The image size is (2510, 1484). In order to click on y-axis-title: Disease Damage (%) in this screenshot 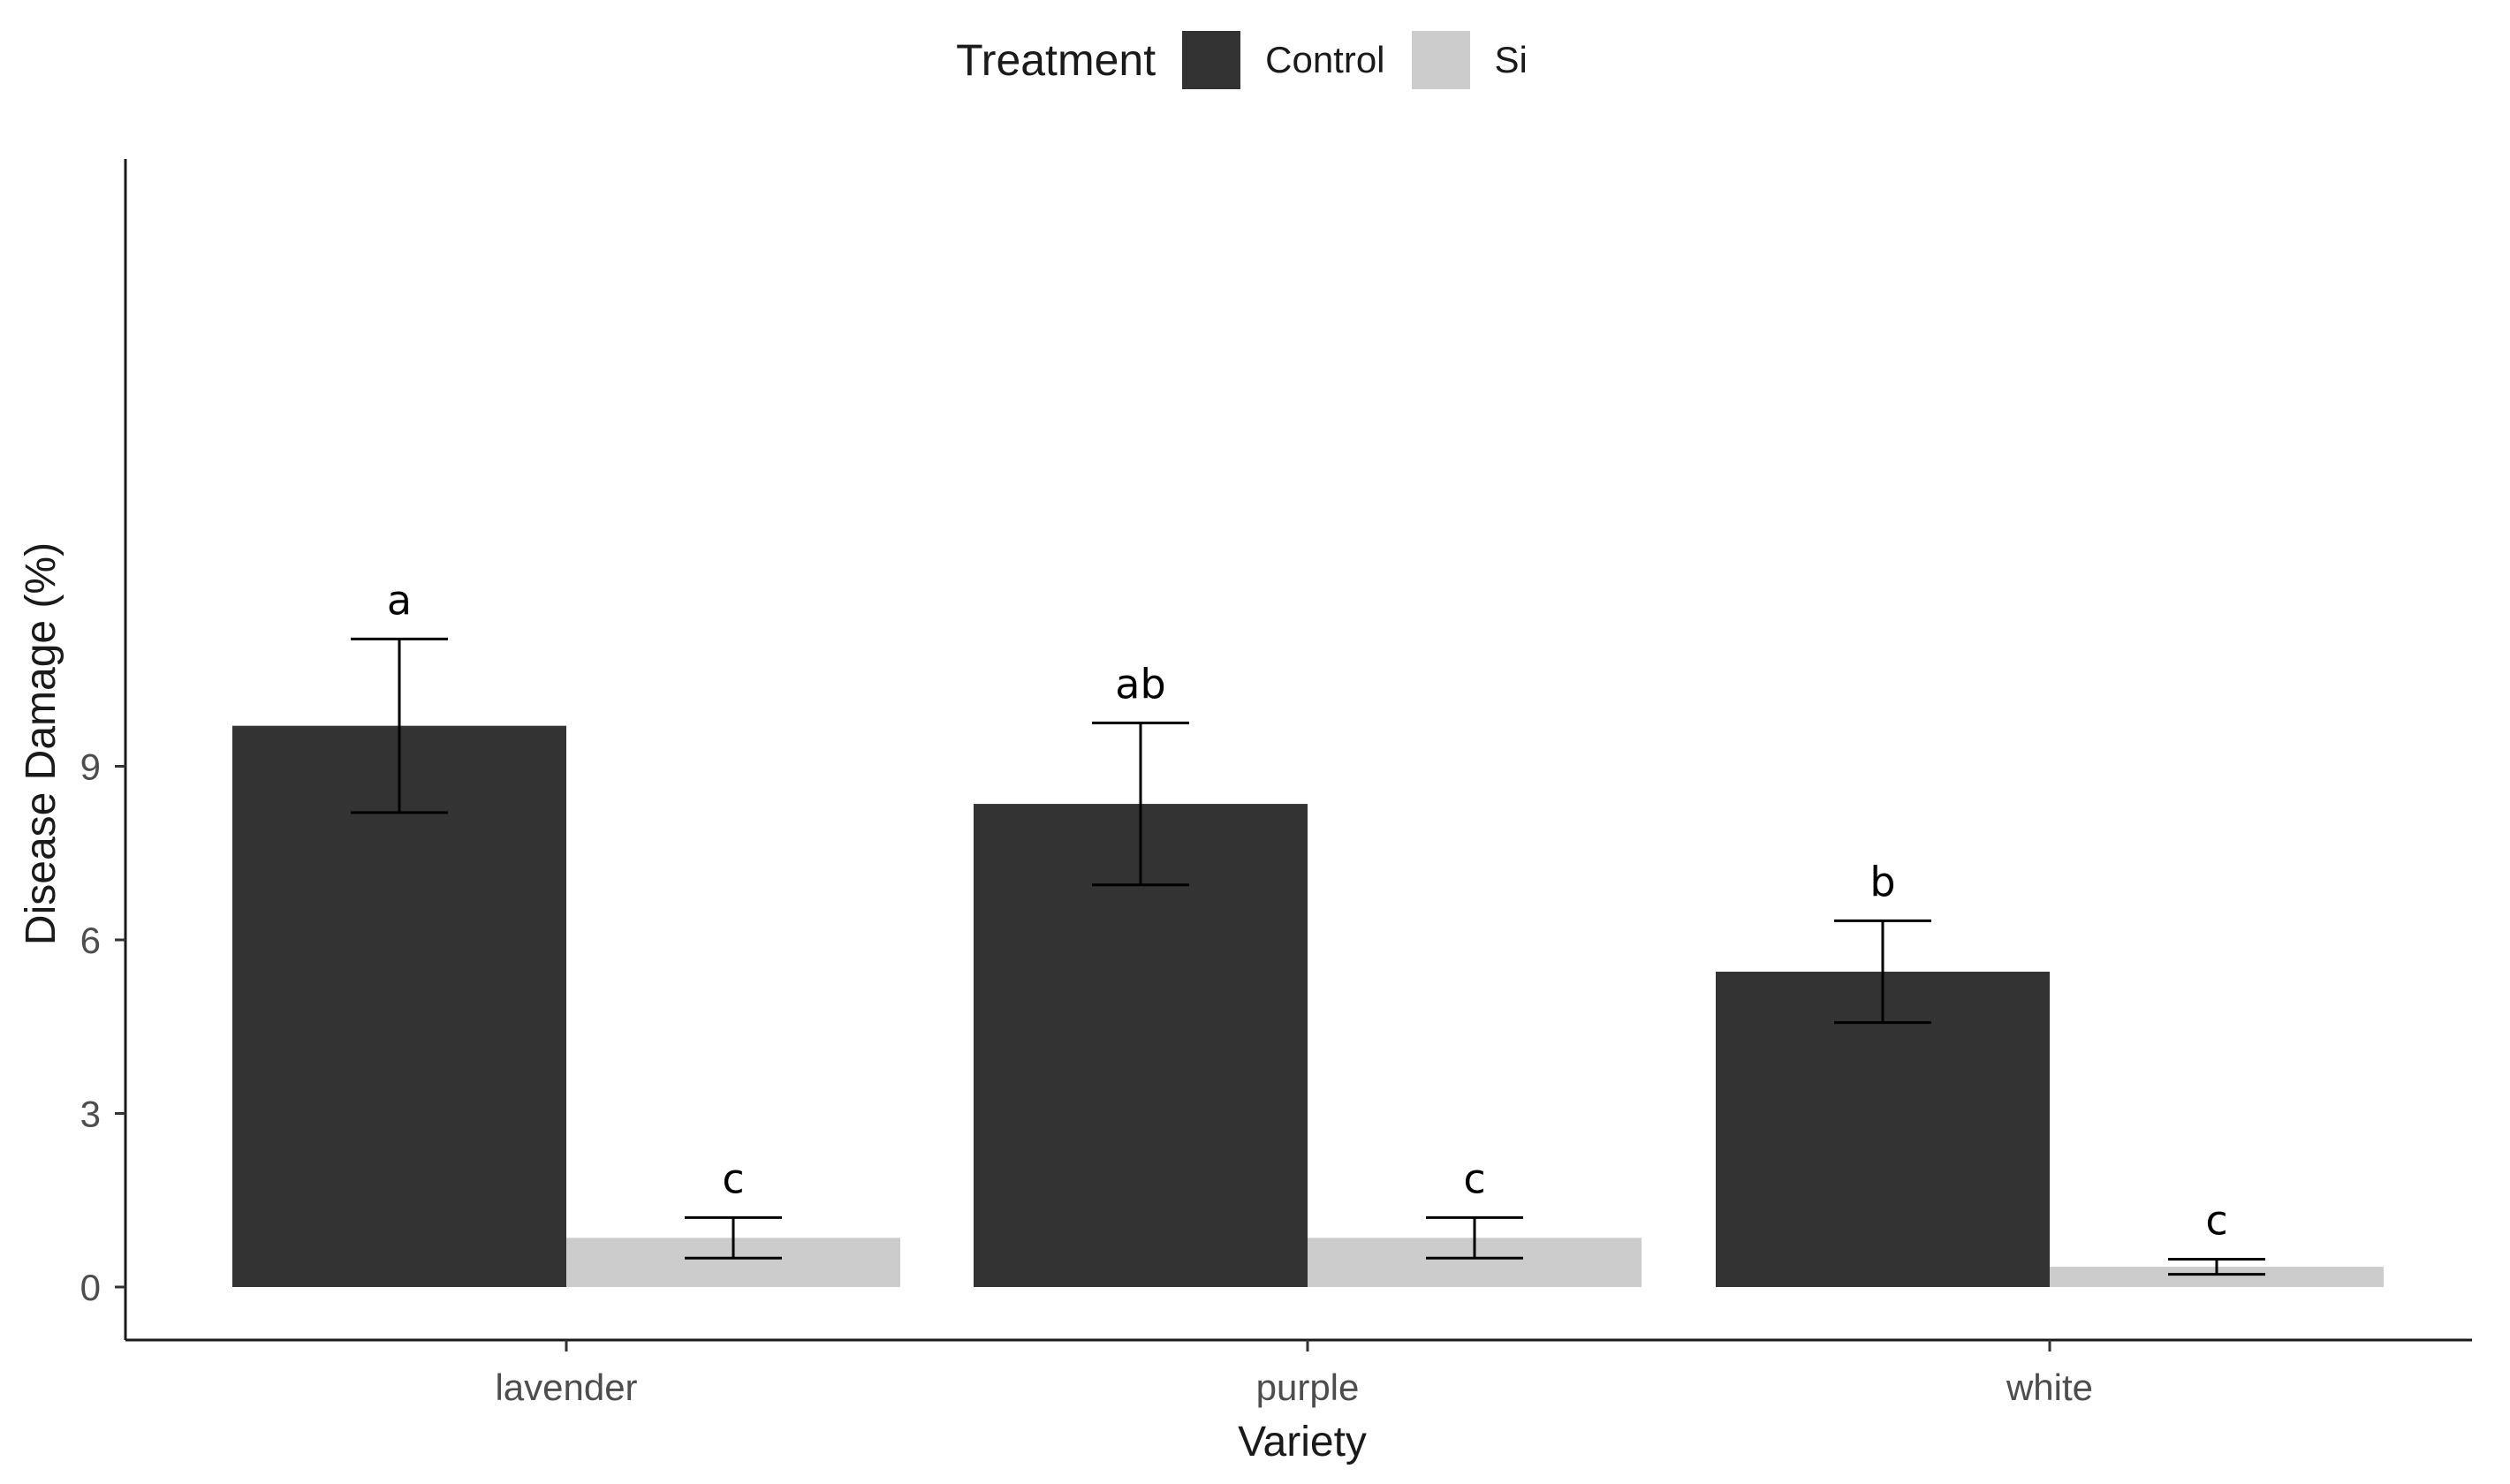, I will do `click(41, 743)`.